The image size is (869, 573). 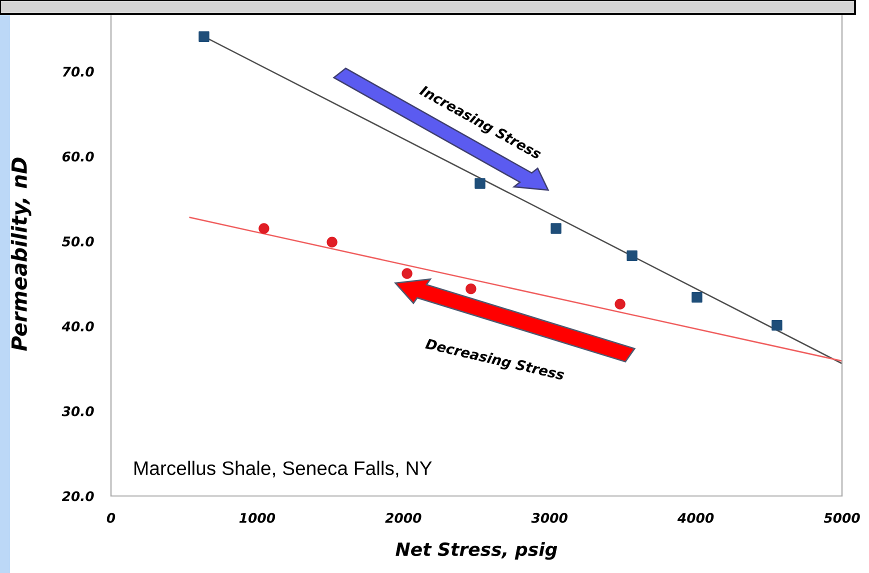 What do you see at coordinates (403, 517) in the screenshot?
I see `x-tick-label: 2000` at bounding box center [403, 517].